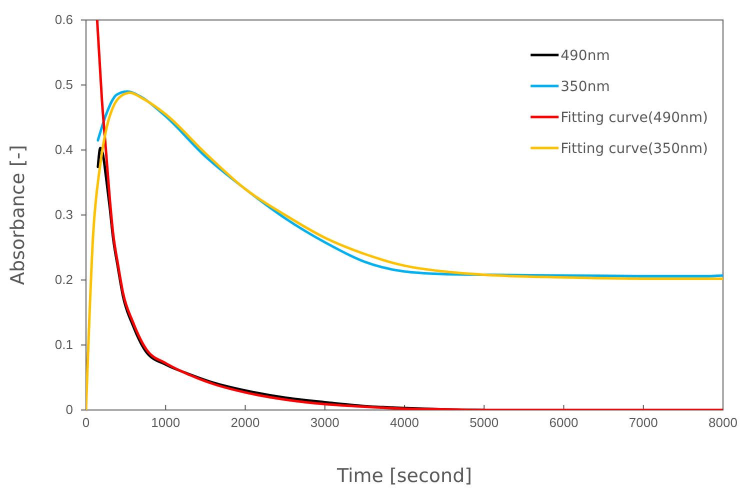 The width and height of the screenshot is (743, 490). Describe the element at coordinates (63, 150) in the screenshot. I see `y-tick-label: 0.4` at that location.